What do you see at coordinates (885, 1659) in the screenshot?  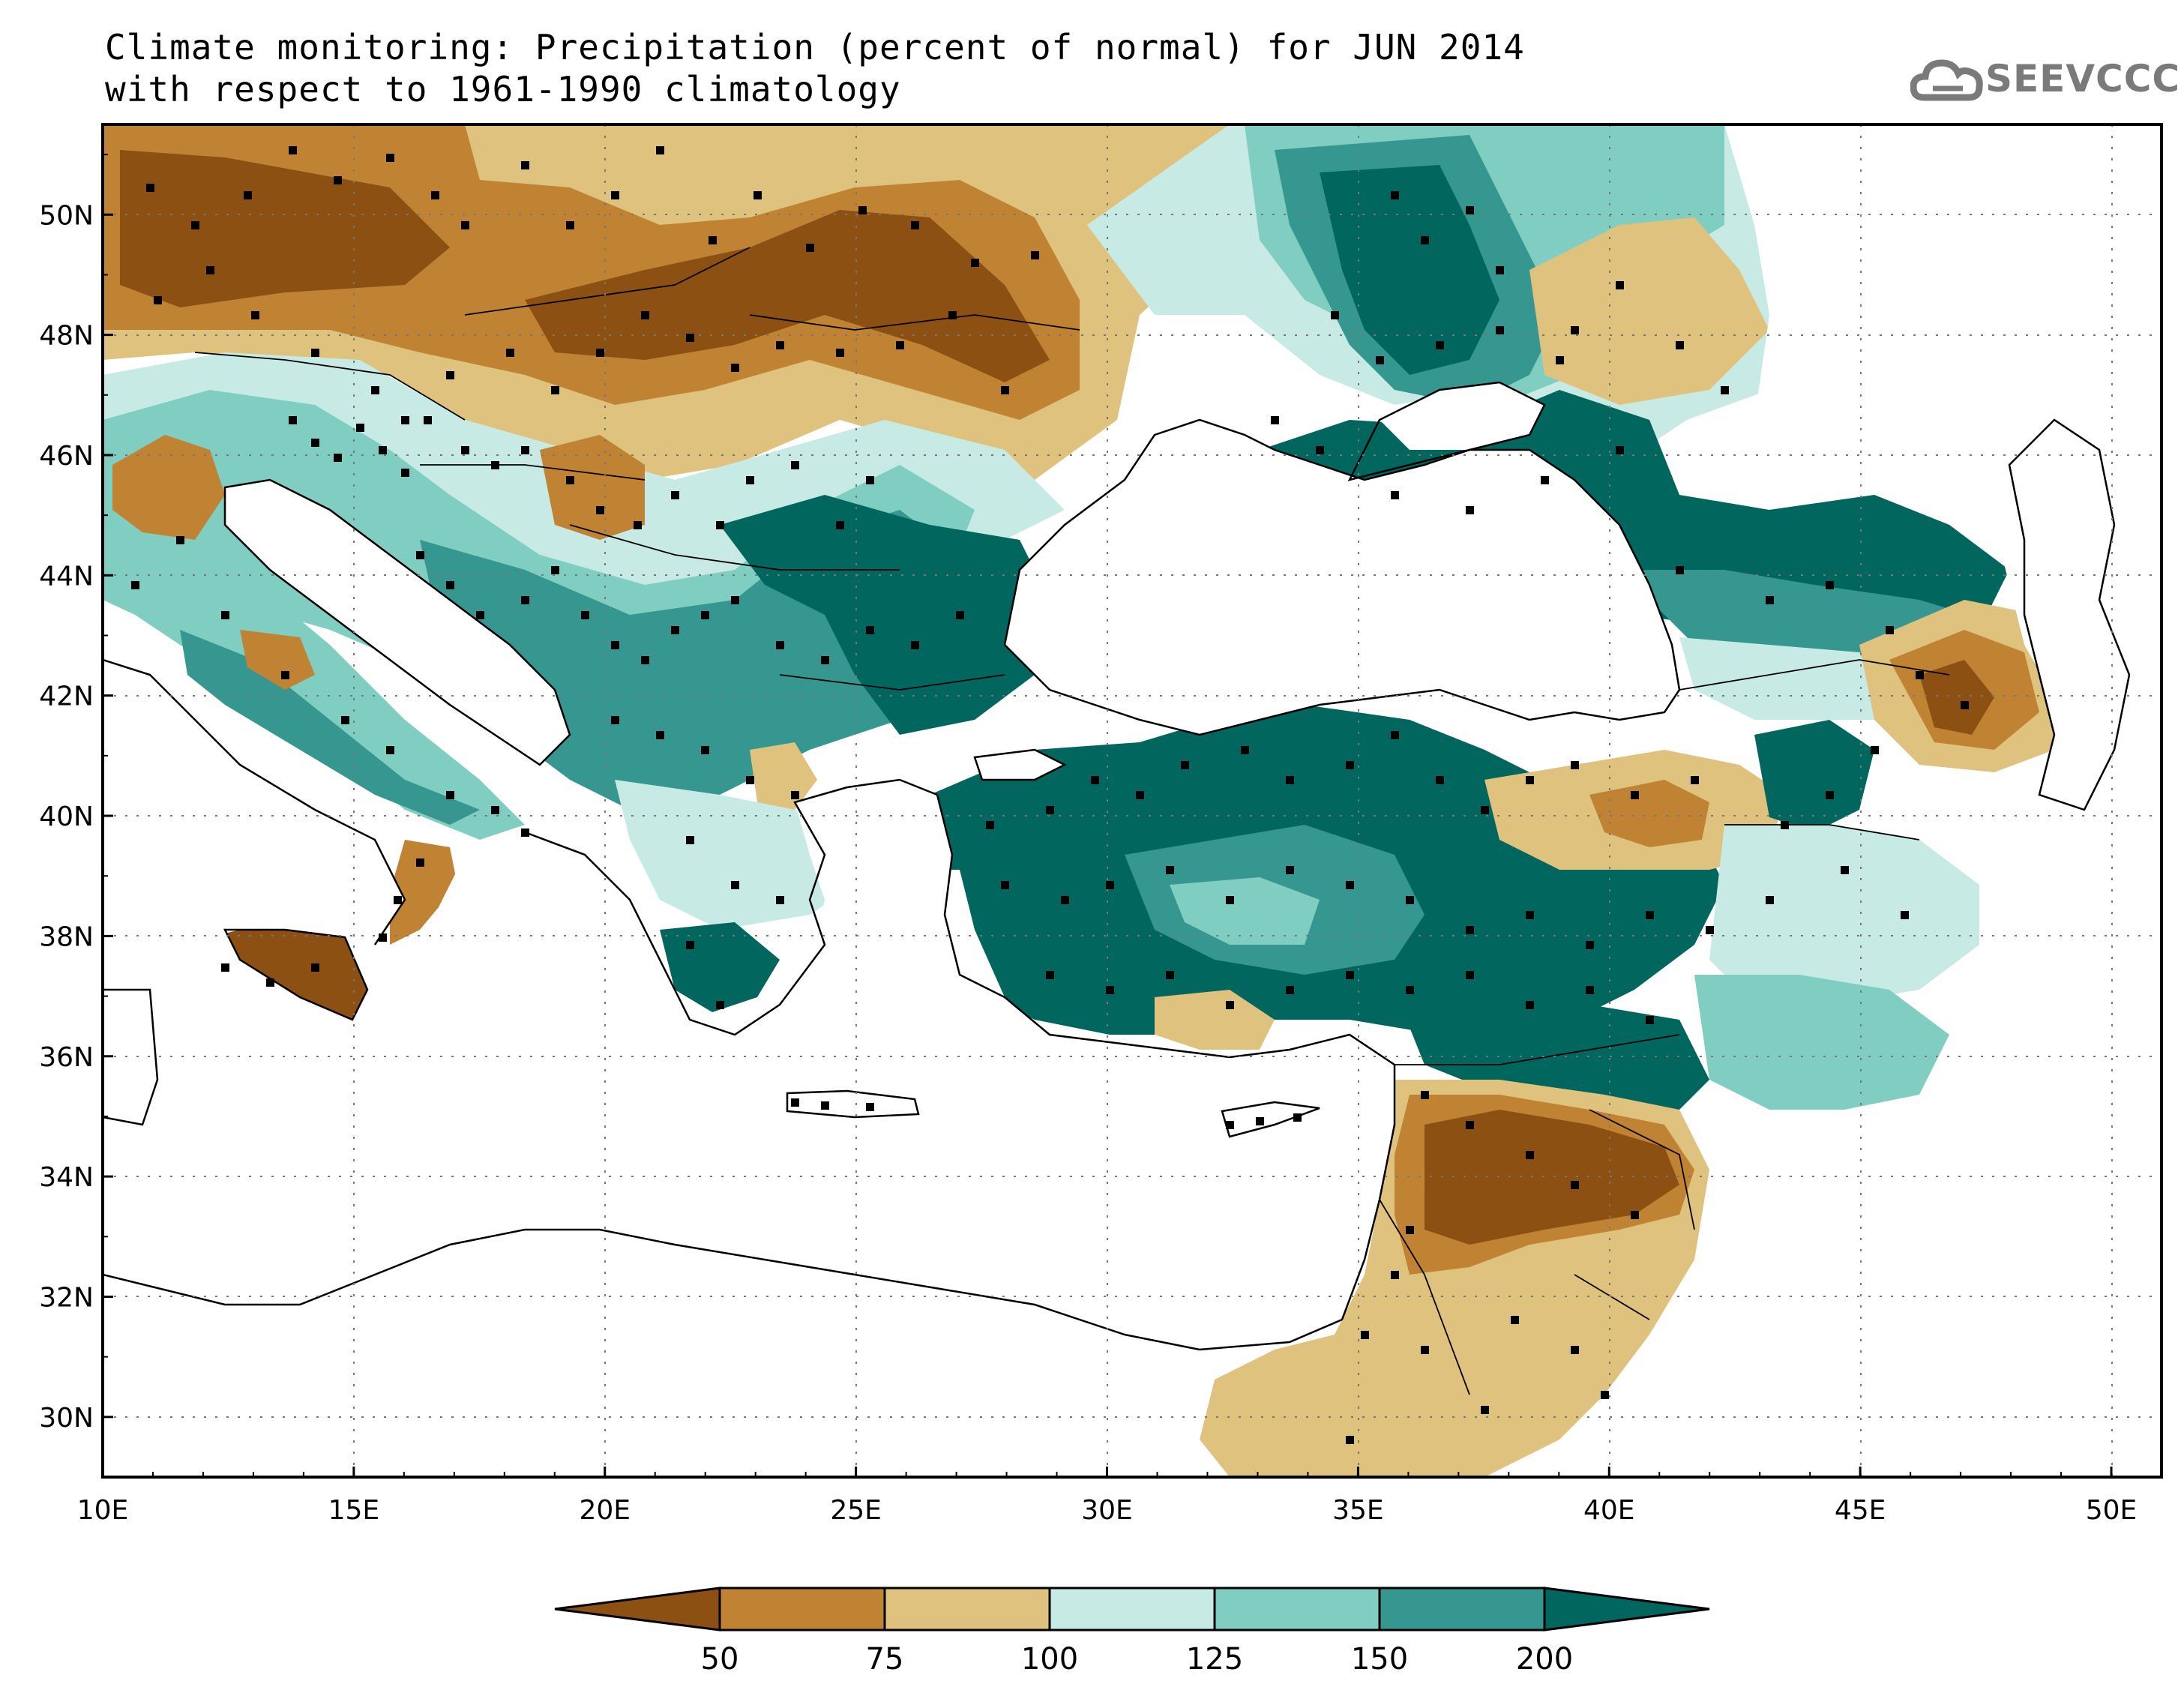 I see `colorbar-label: 75` at bounding box center [885, 1659].